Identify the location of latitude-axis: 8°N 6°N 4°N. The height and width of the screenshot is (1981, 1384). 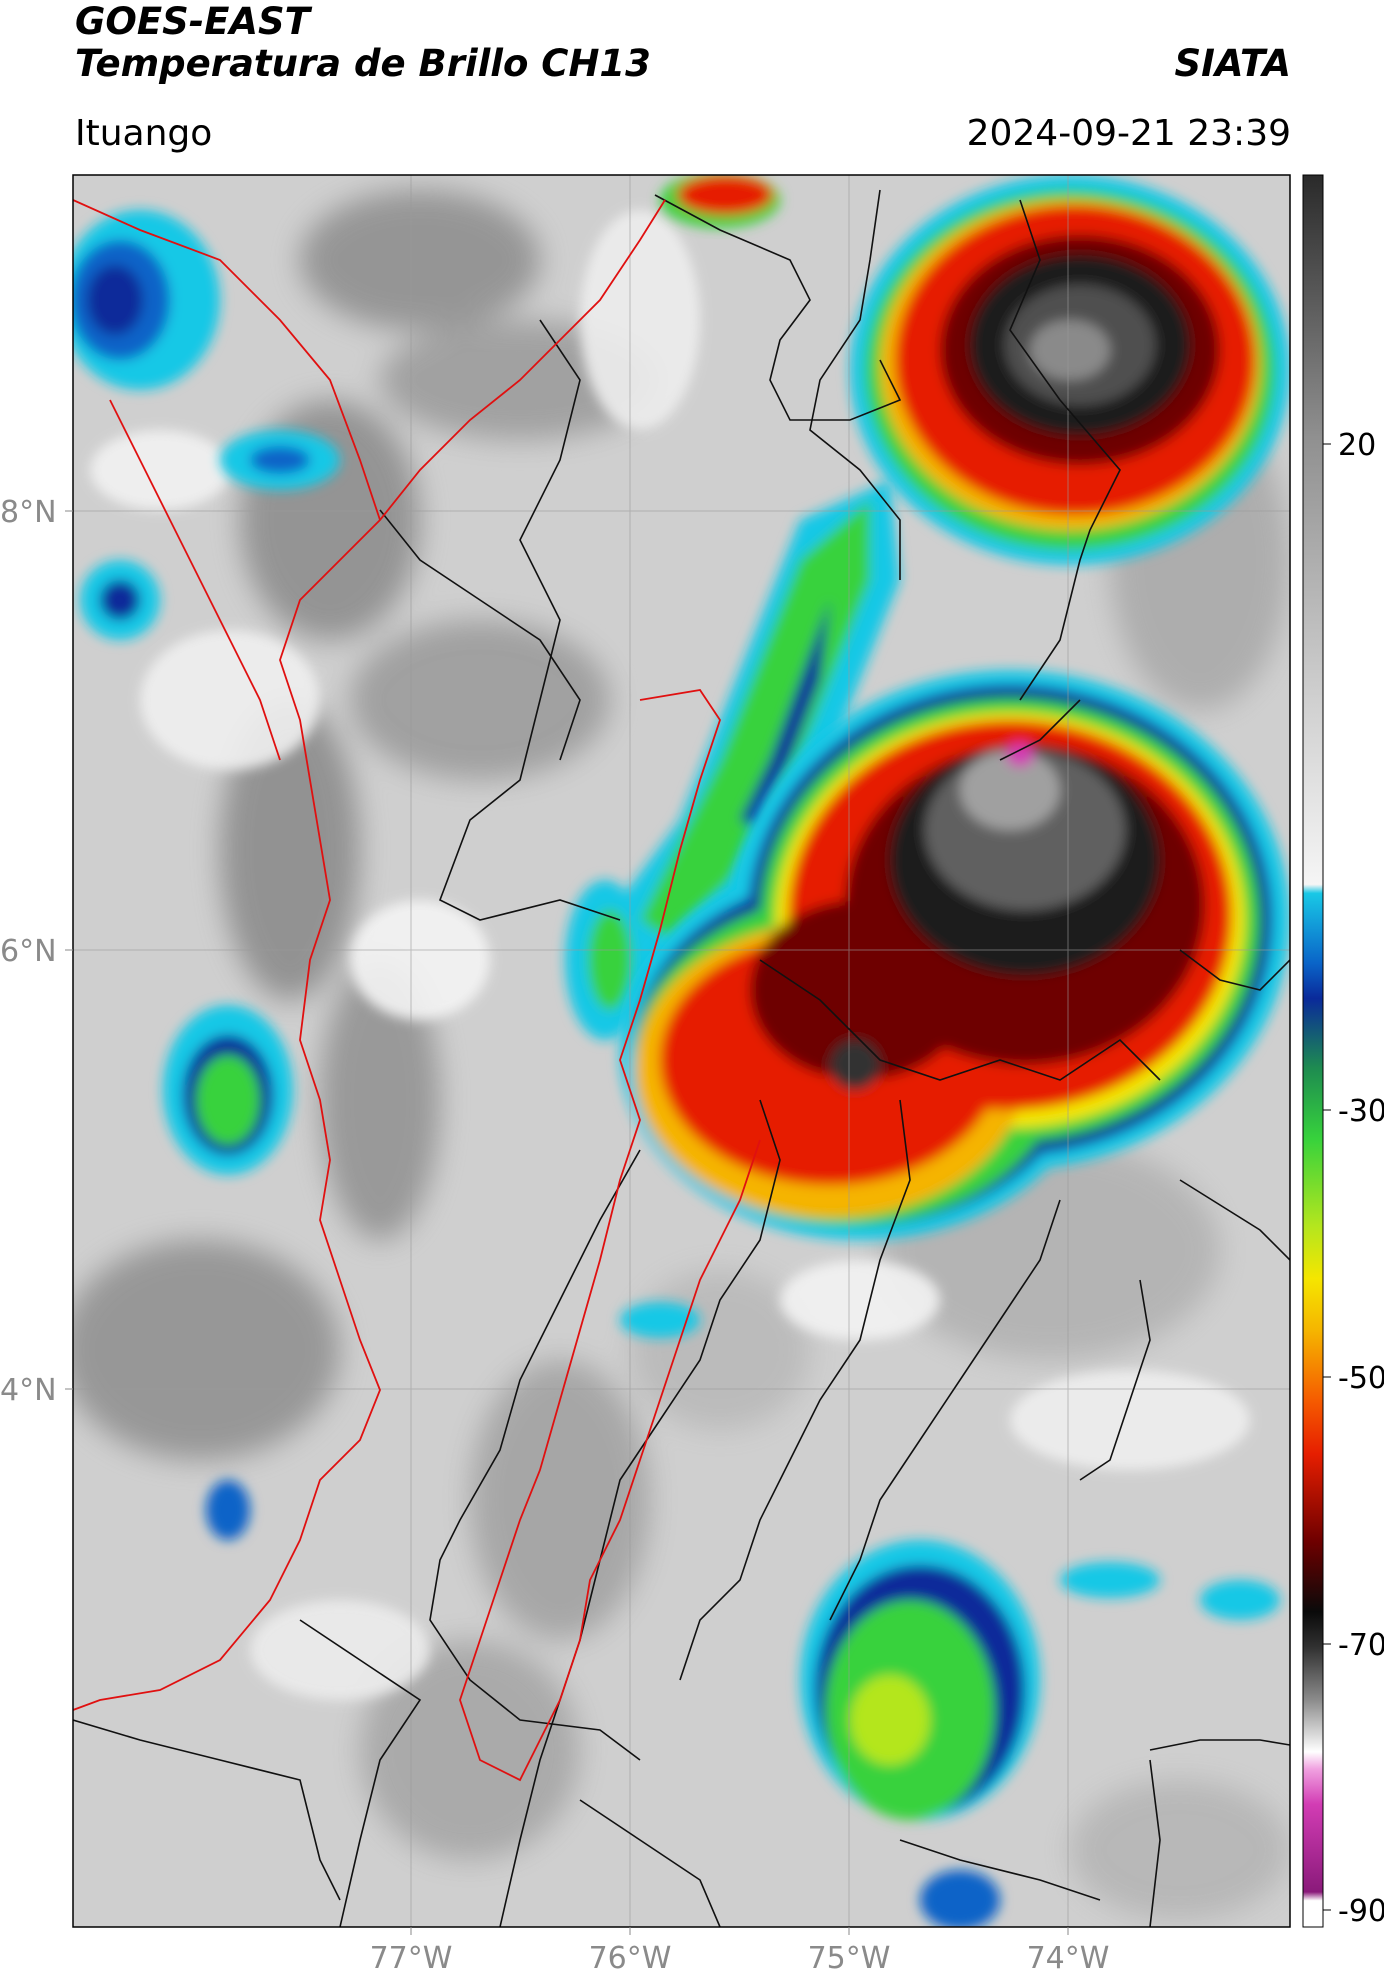
(36, 951).